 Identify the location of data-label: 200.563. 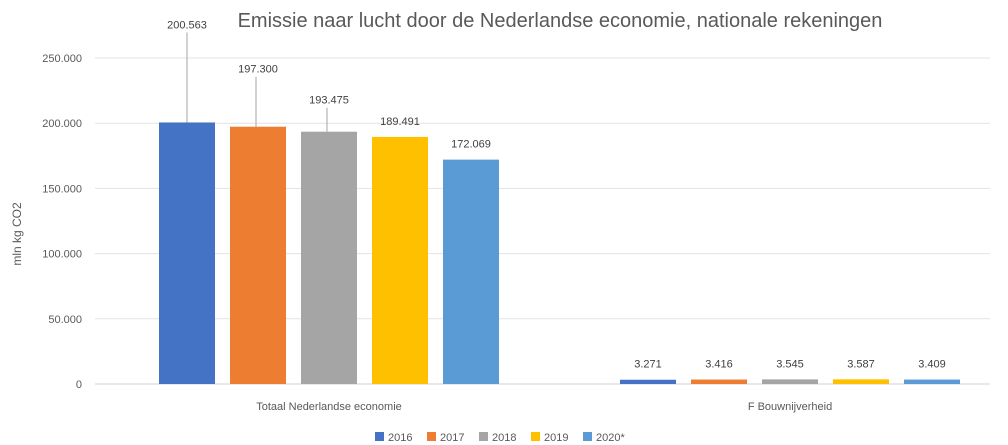
(187, 25).